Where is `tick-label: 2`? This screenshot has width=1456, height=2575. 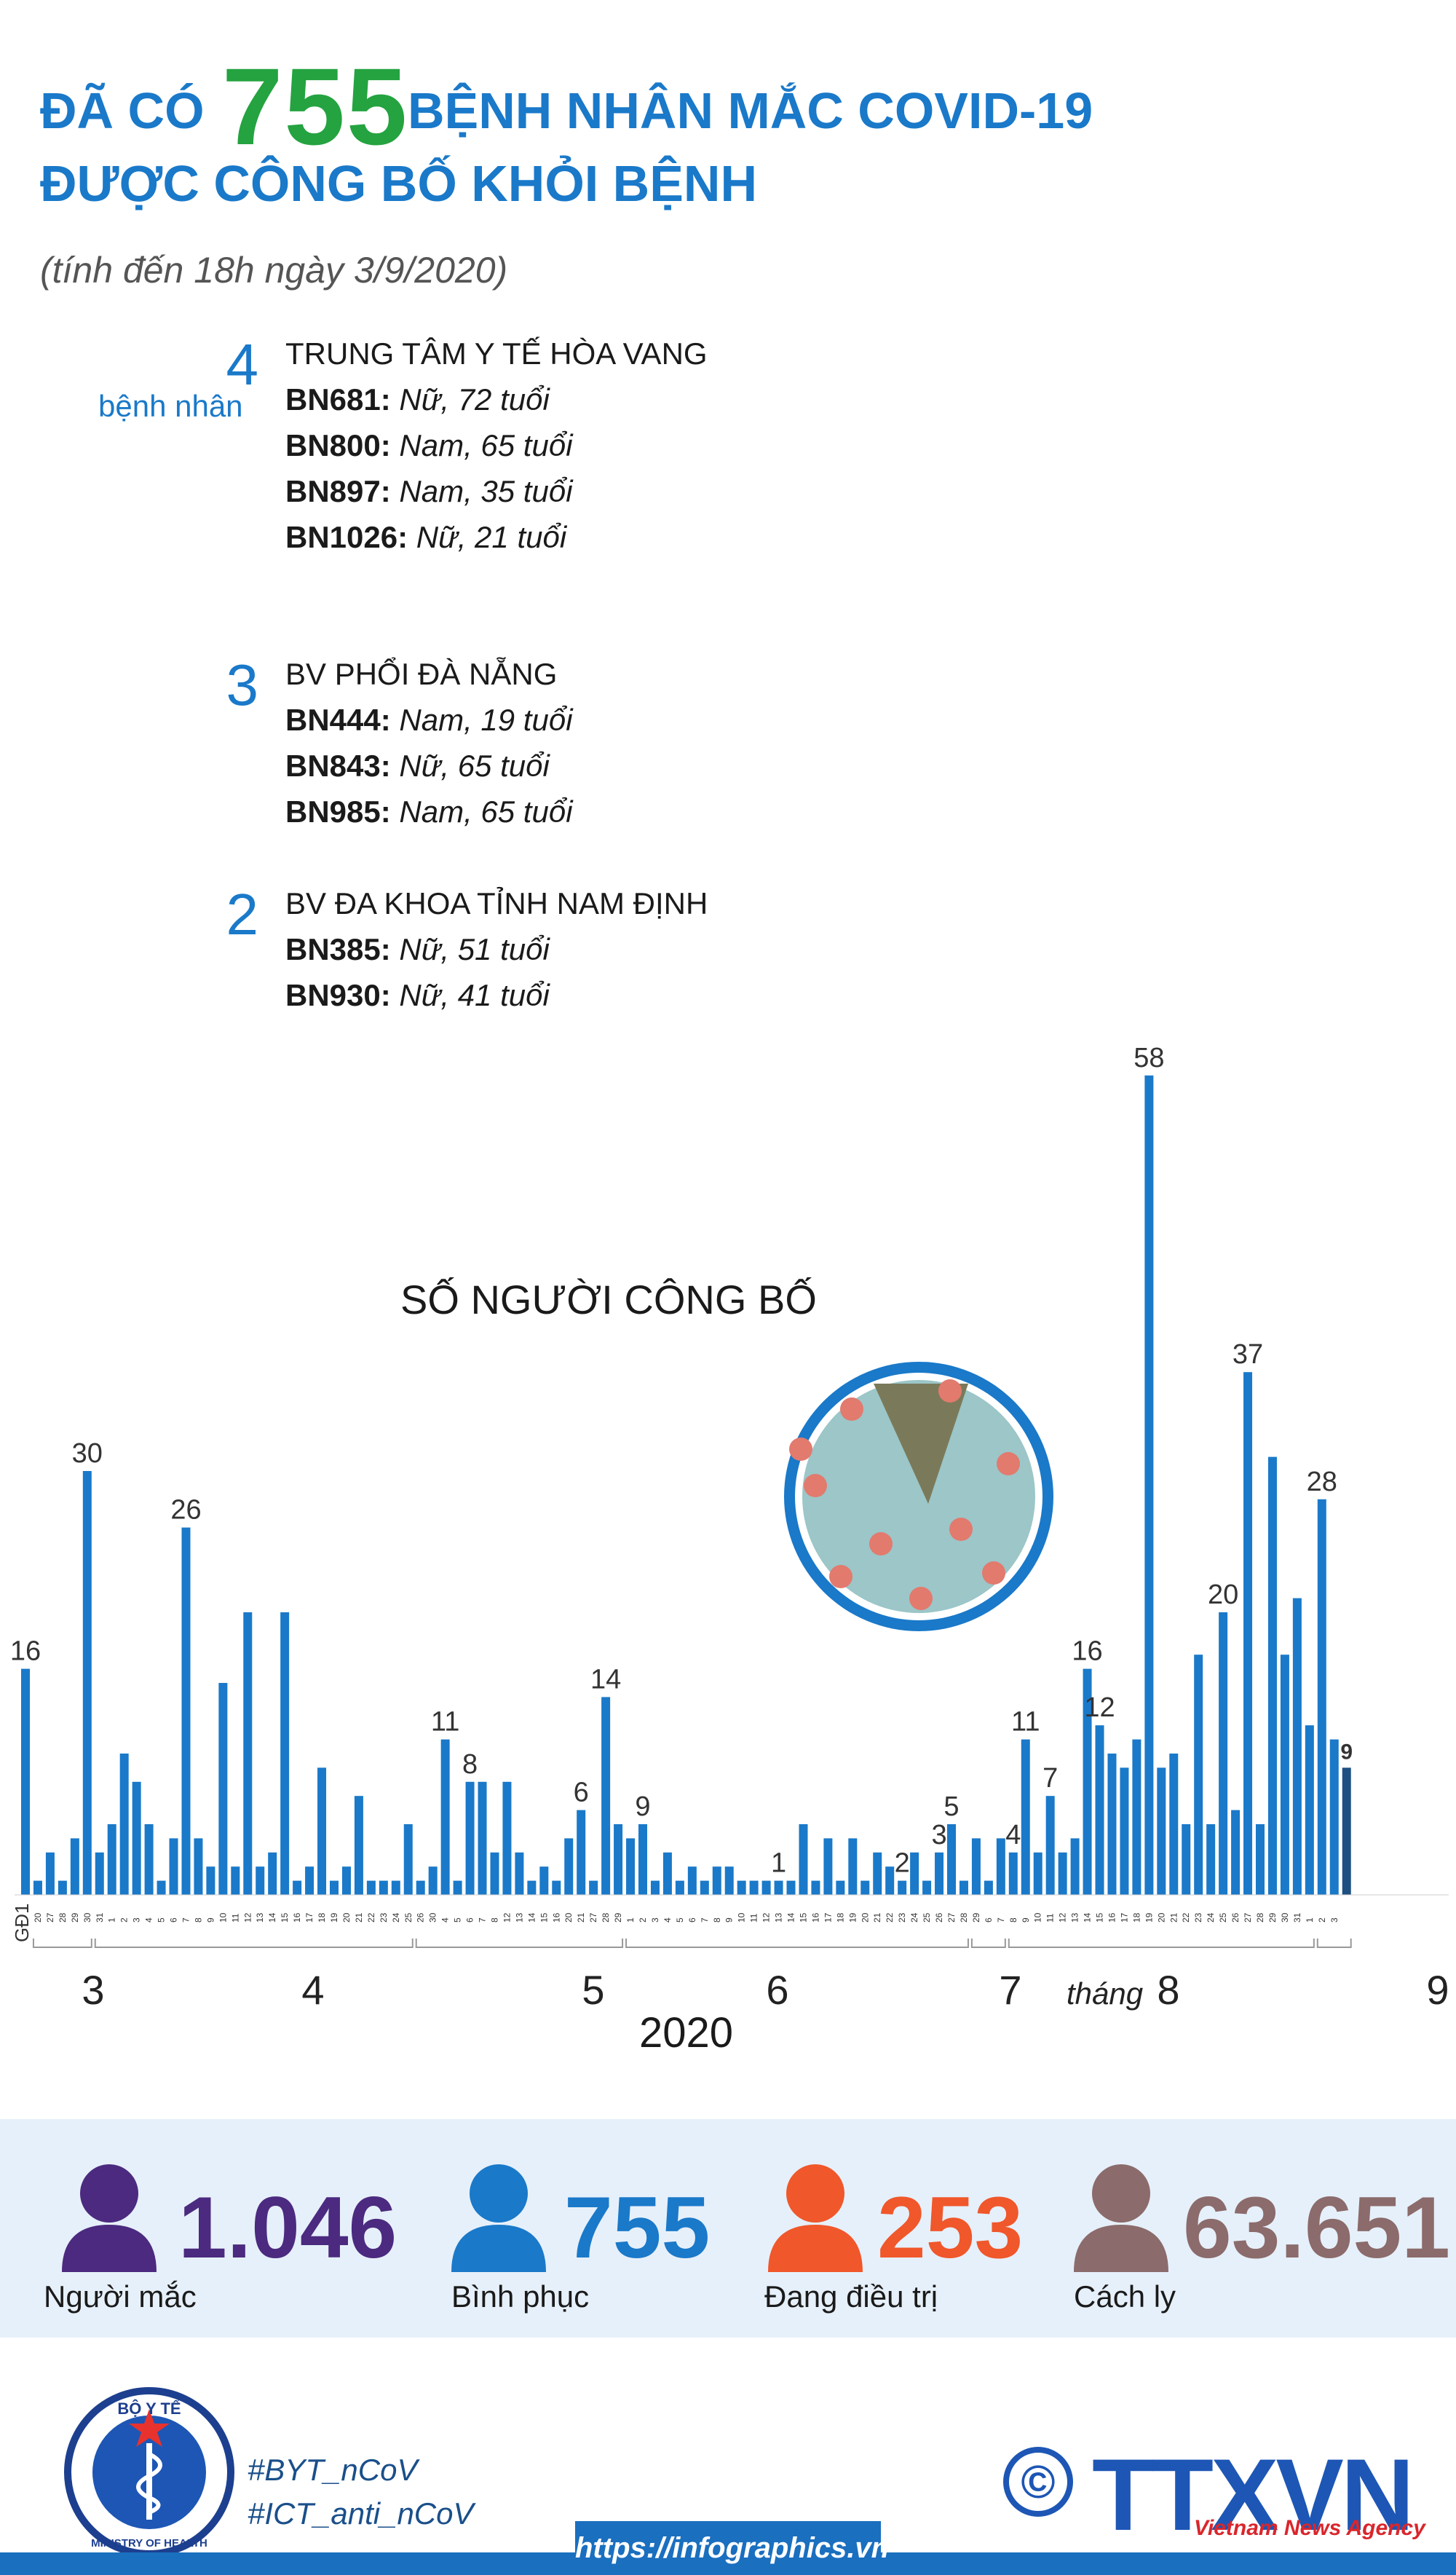 tick-label: 2 is located at coordinates (124, 1920).